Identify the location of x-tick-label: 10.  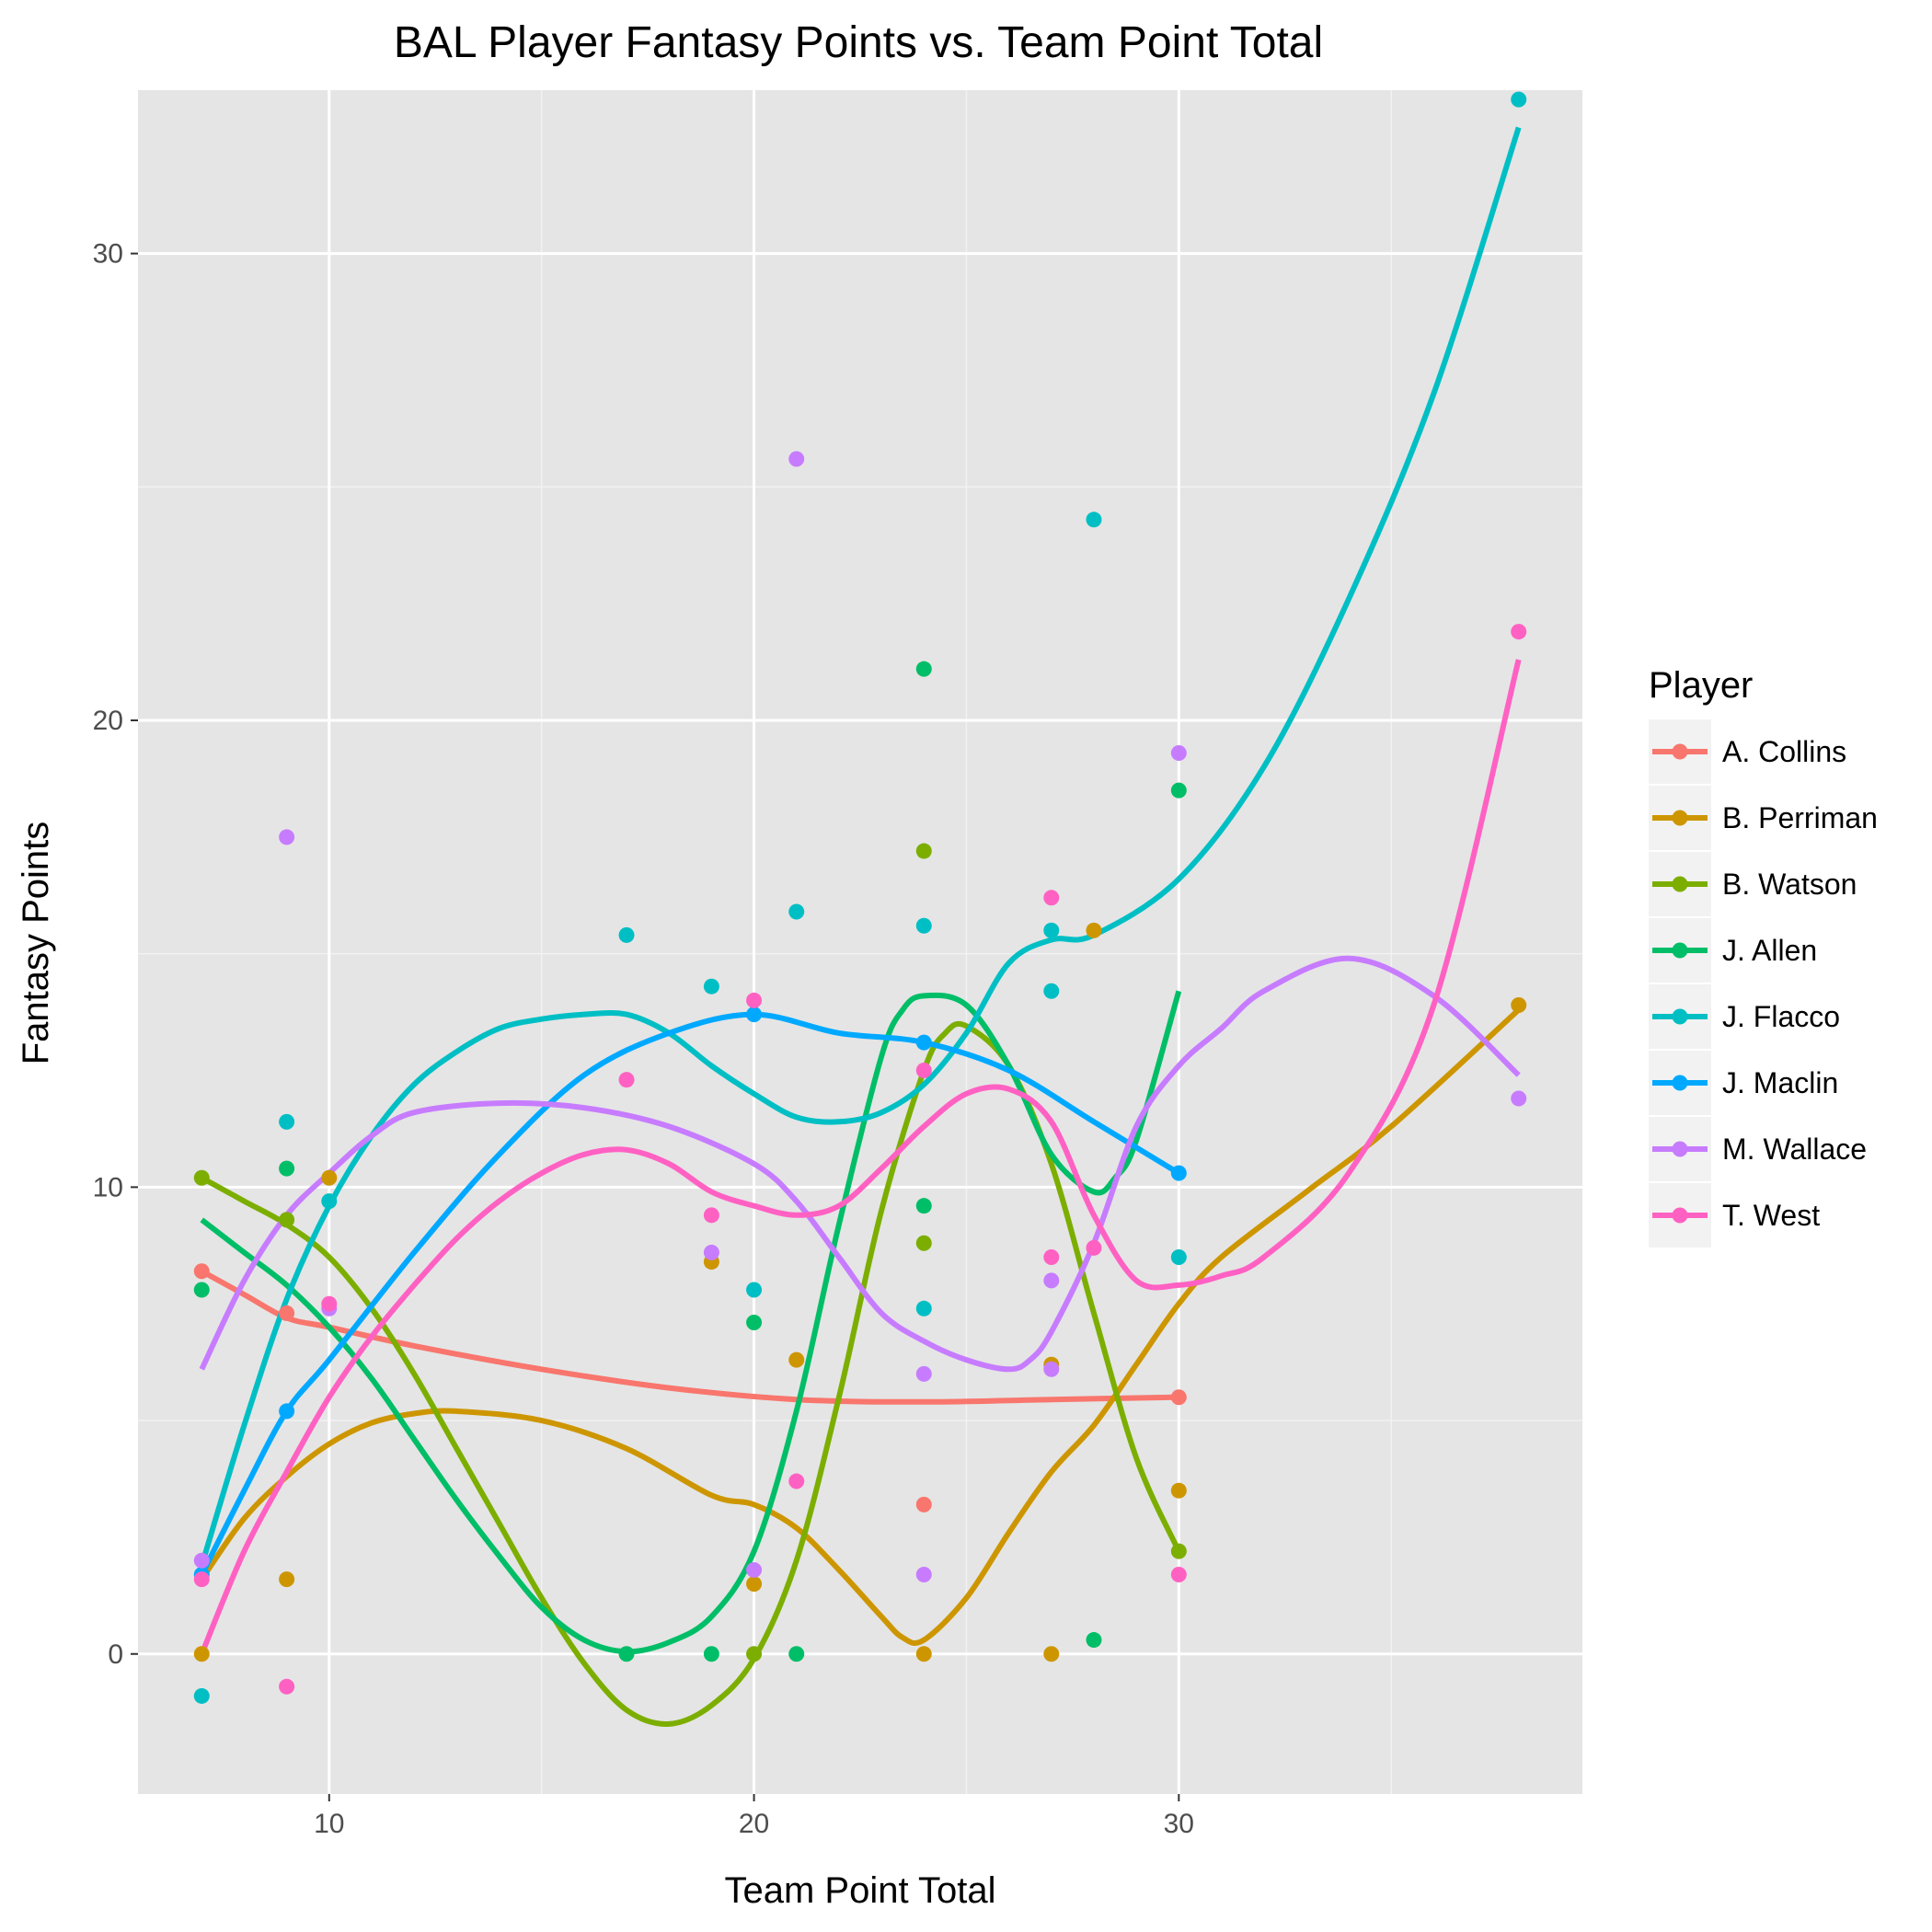
(329, 1824).